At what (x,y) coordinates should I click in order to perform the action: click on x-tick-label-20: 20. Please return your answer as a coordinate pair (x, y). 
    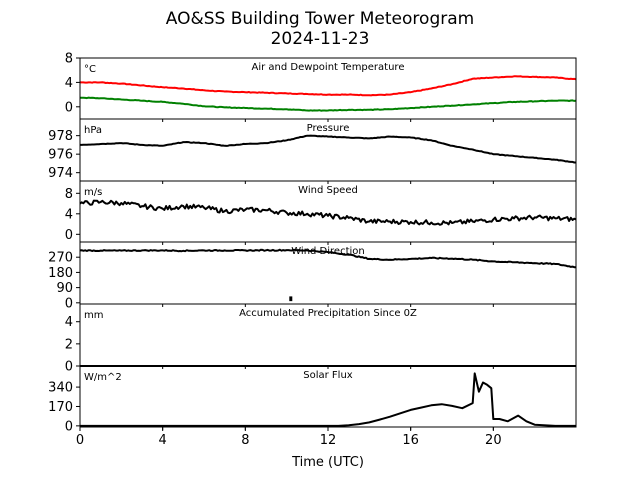
    Looking at the image, I should click on (493, 440).